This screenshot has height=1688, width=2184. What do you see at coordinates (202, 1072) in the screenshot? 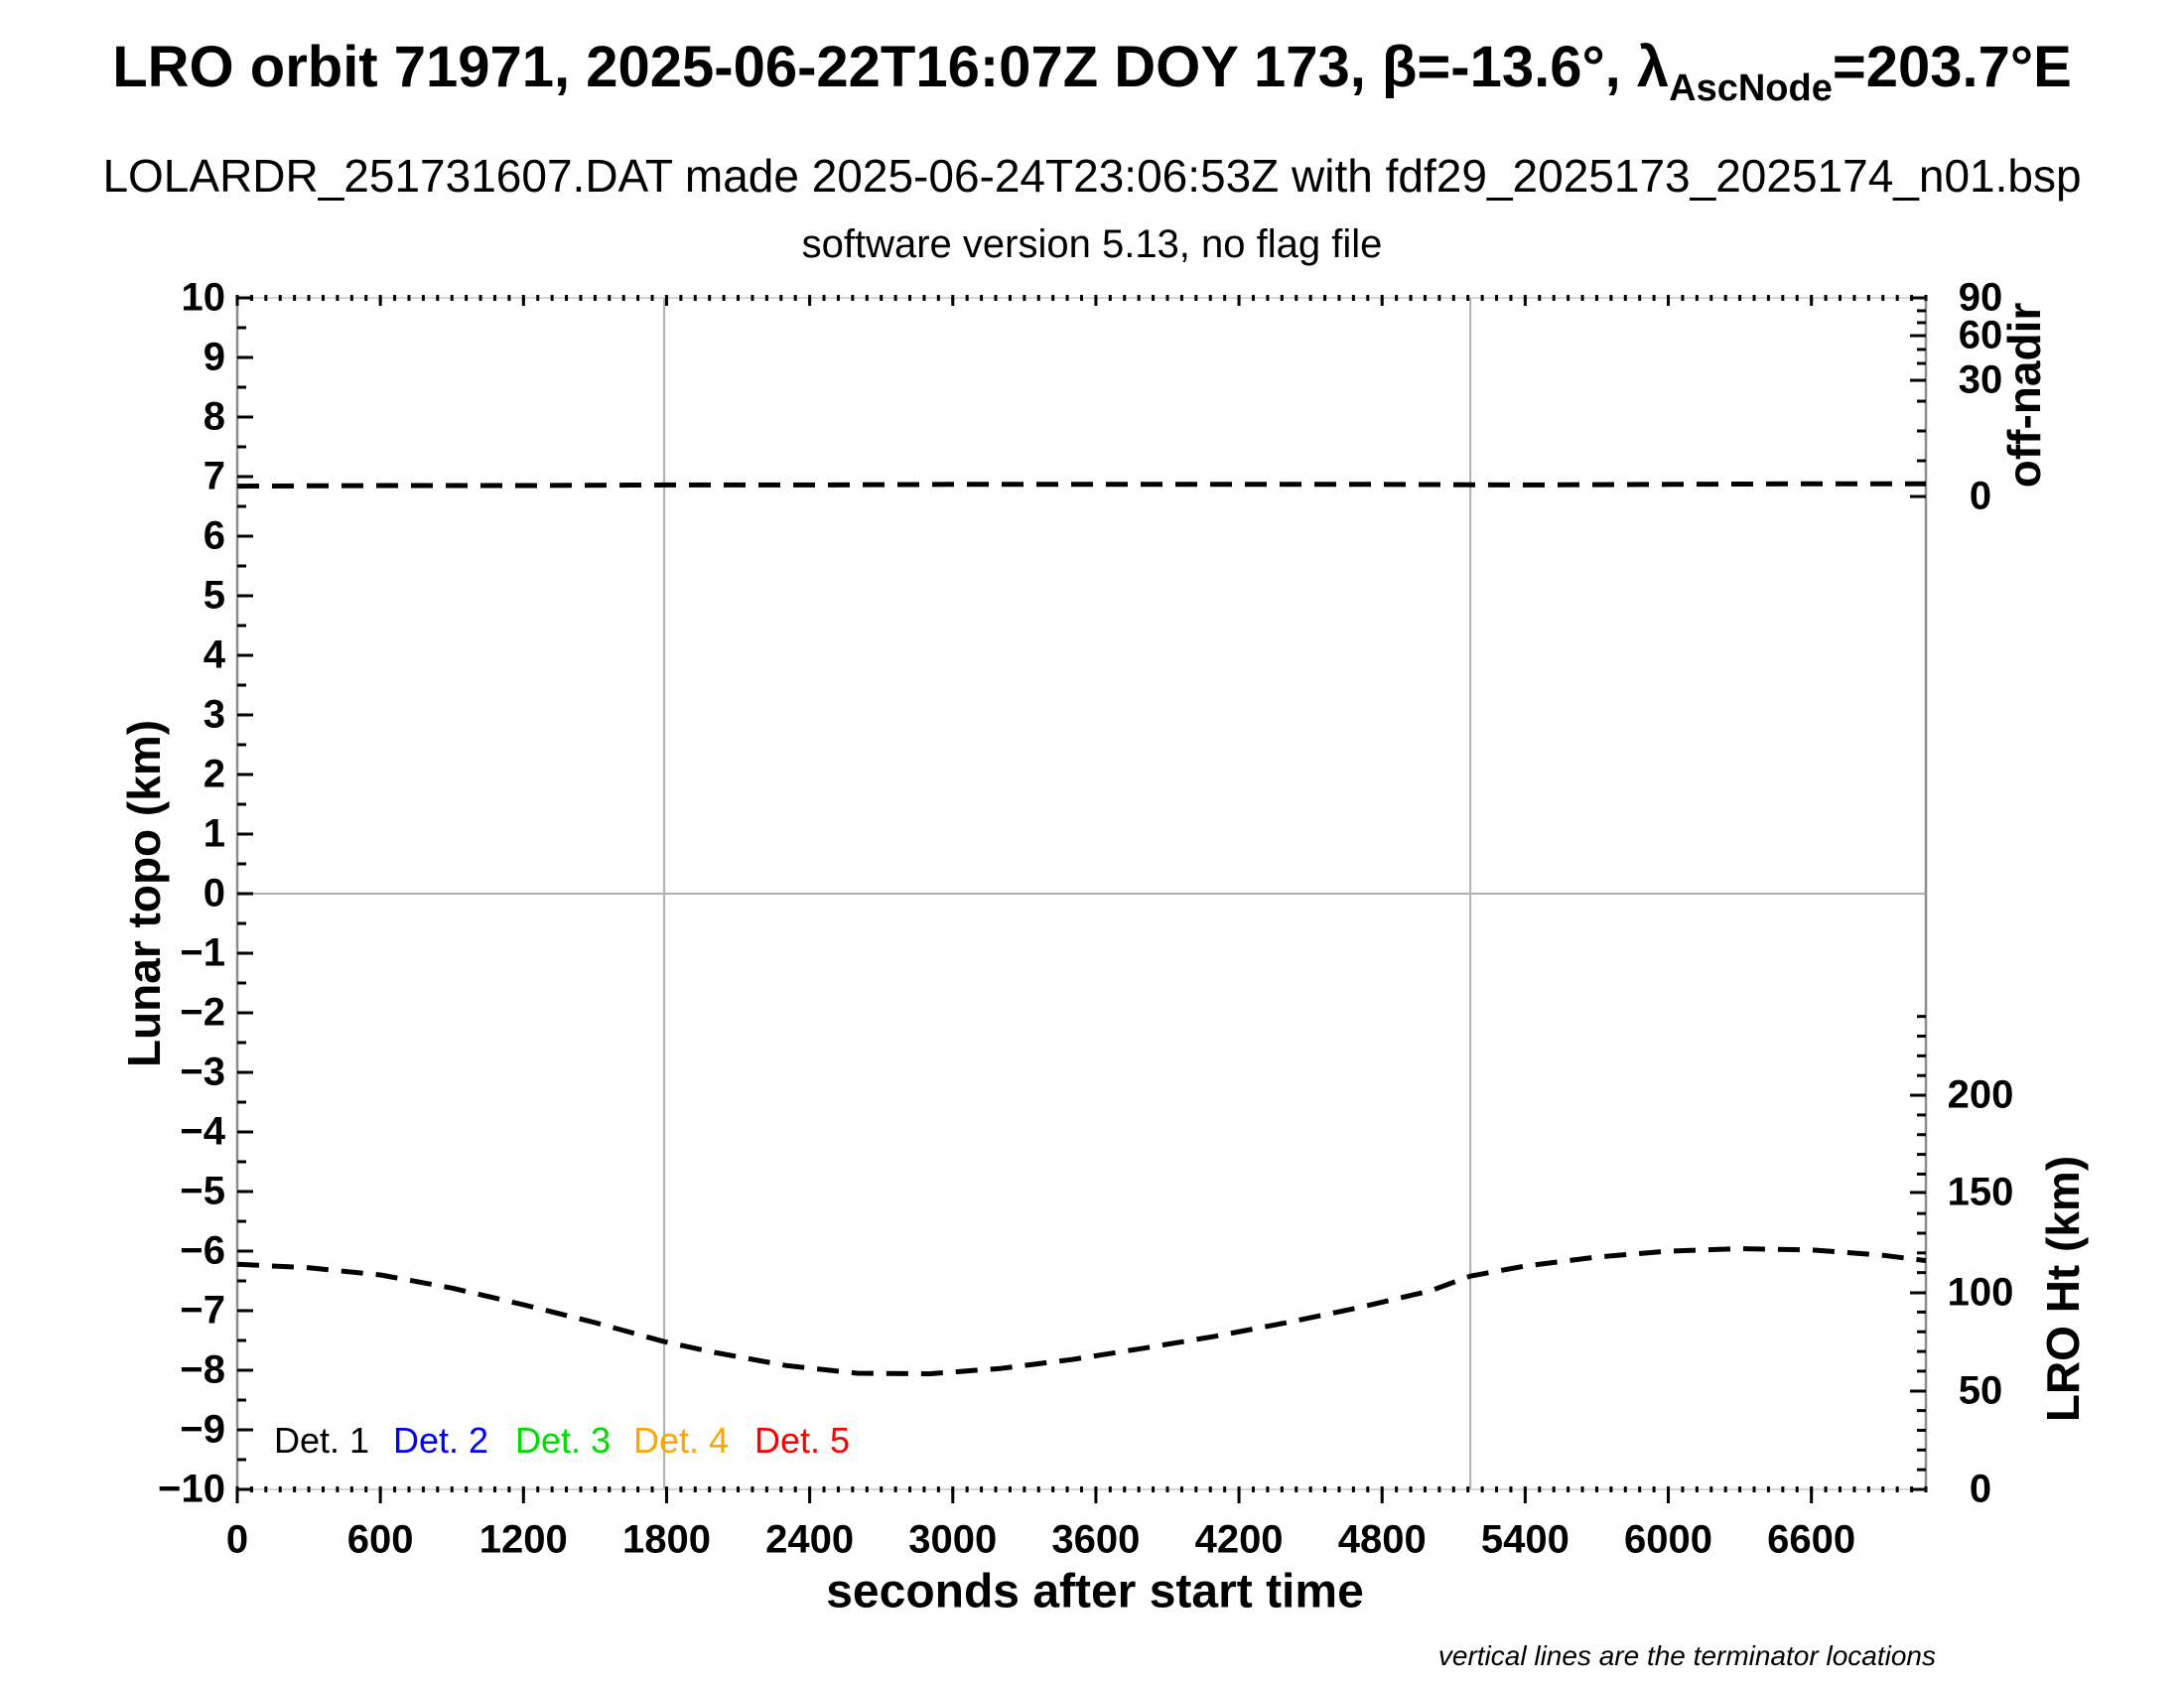
I see `y-left-tick-label-−3: −3` at bounding box center [202, 1072].